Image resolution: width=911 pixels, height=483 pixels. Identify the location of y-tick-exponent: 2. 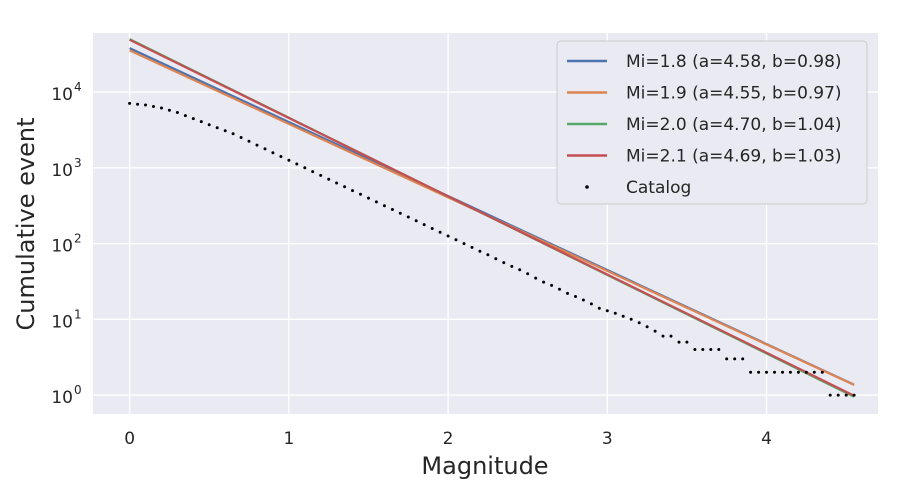
(78, 239).